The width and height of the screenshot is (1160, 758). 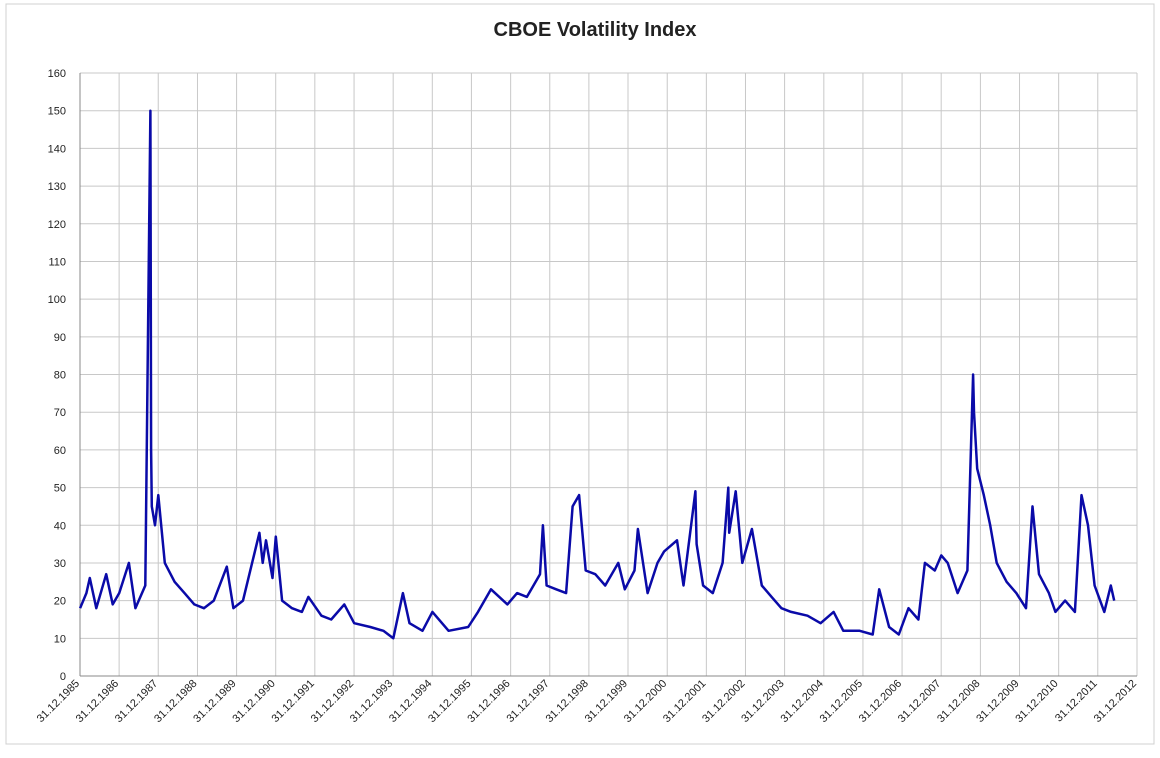 I want to click on y-tick-label: 30, so click(x=60, y=564).